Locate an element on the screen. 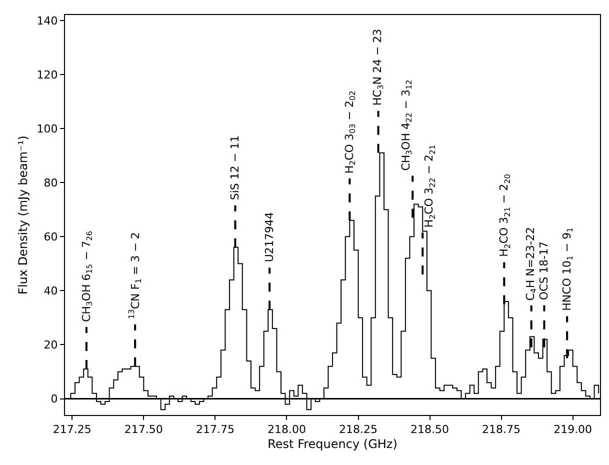 This screenshot has height=465, width=609. y-tick-label: 0 is located at coordinates (54, 399).